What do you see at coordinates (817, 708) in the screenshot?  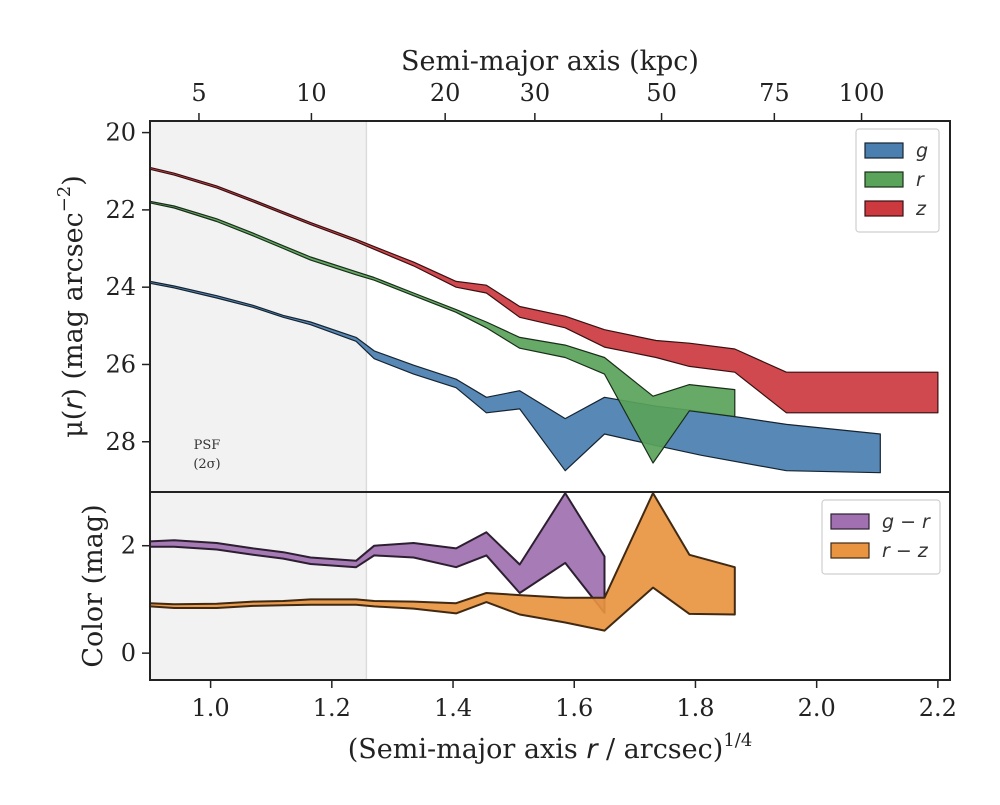 I see `xtick-label: 2.0` at bounding box center [817, 708].